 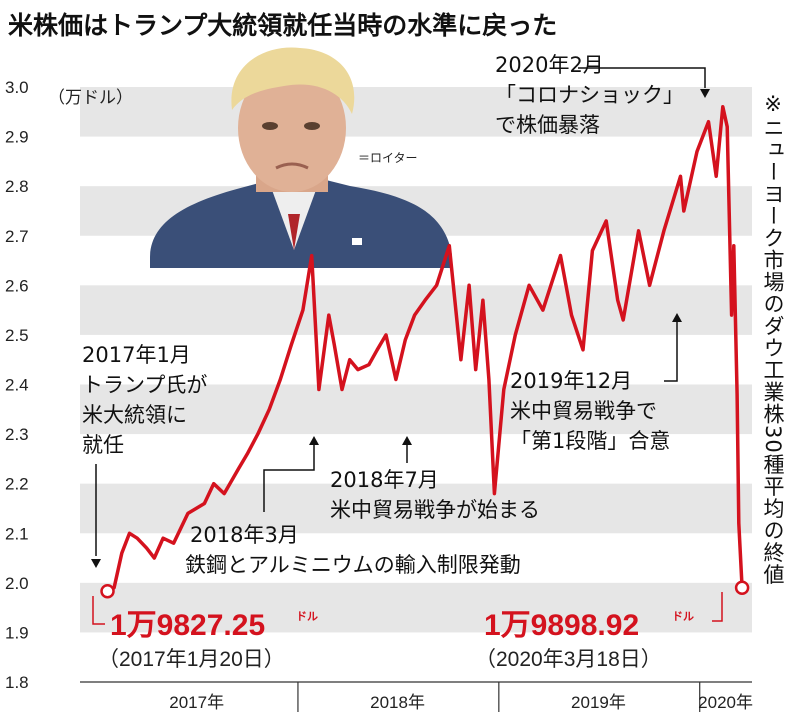 What do you see at coordinates (397, 702) in the screenshot?
I see `x-tick-label: 2018年` at bounding box center [397, 702].